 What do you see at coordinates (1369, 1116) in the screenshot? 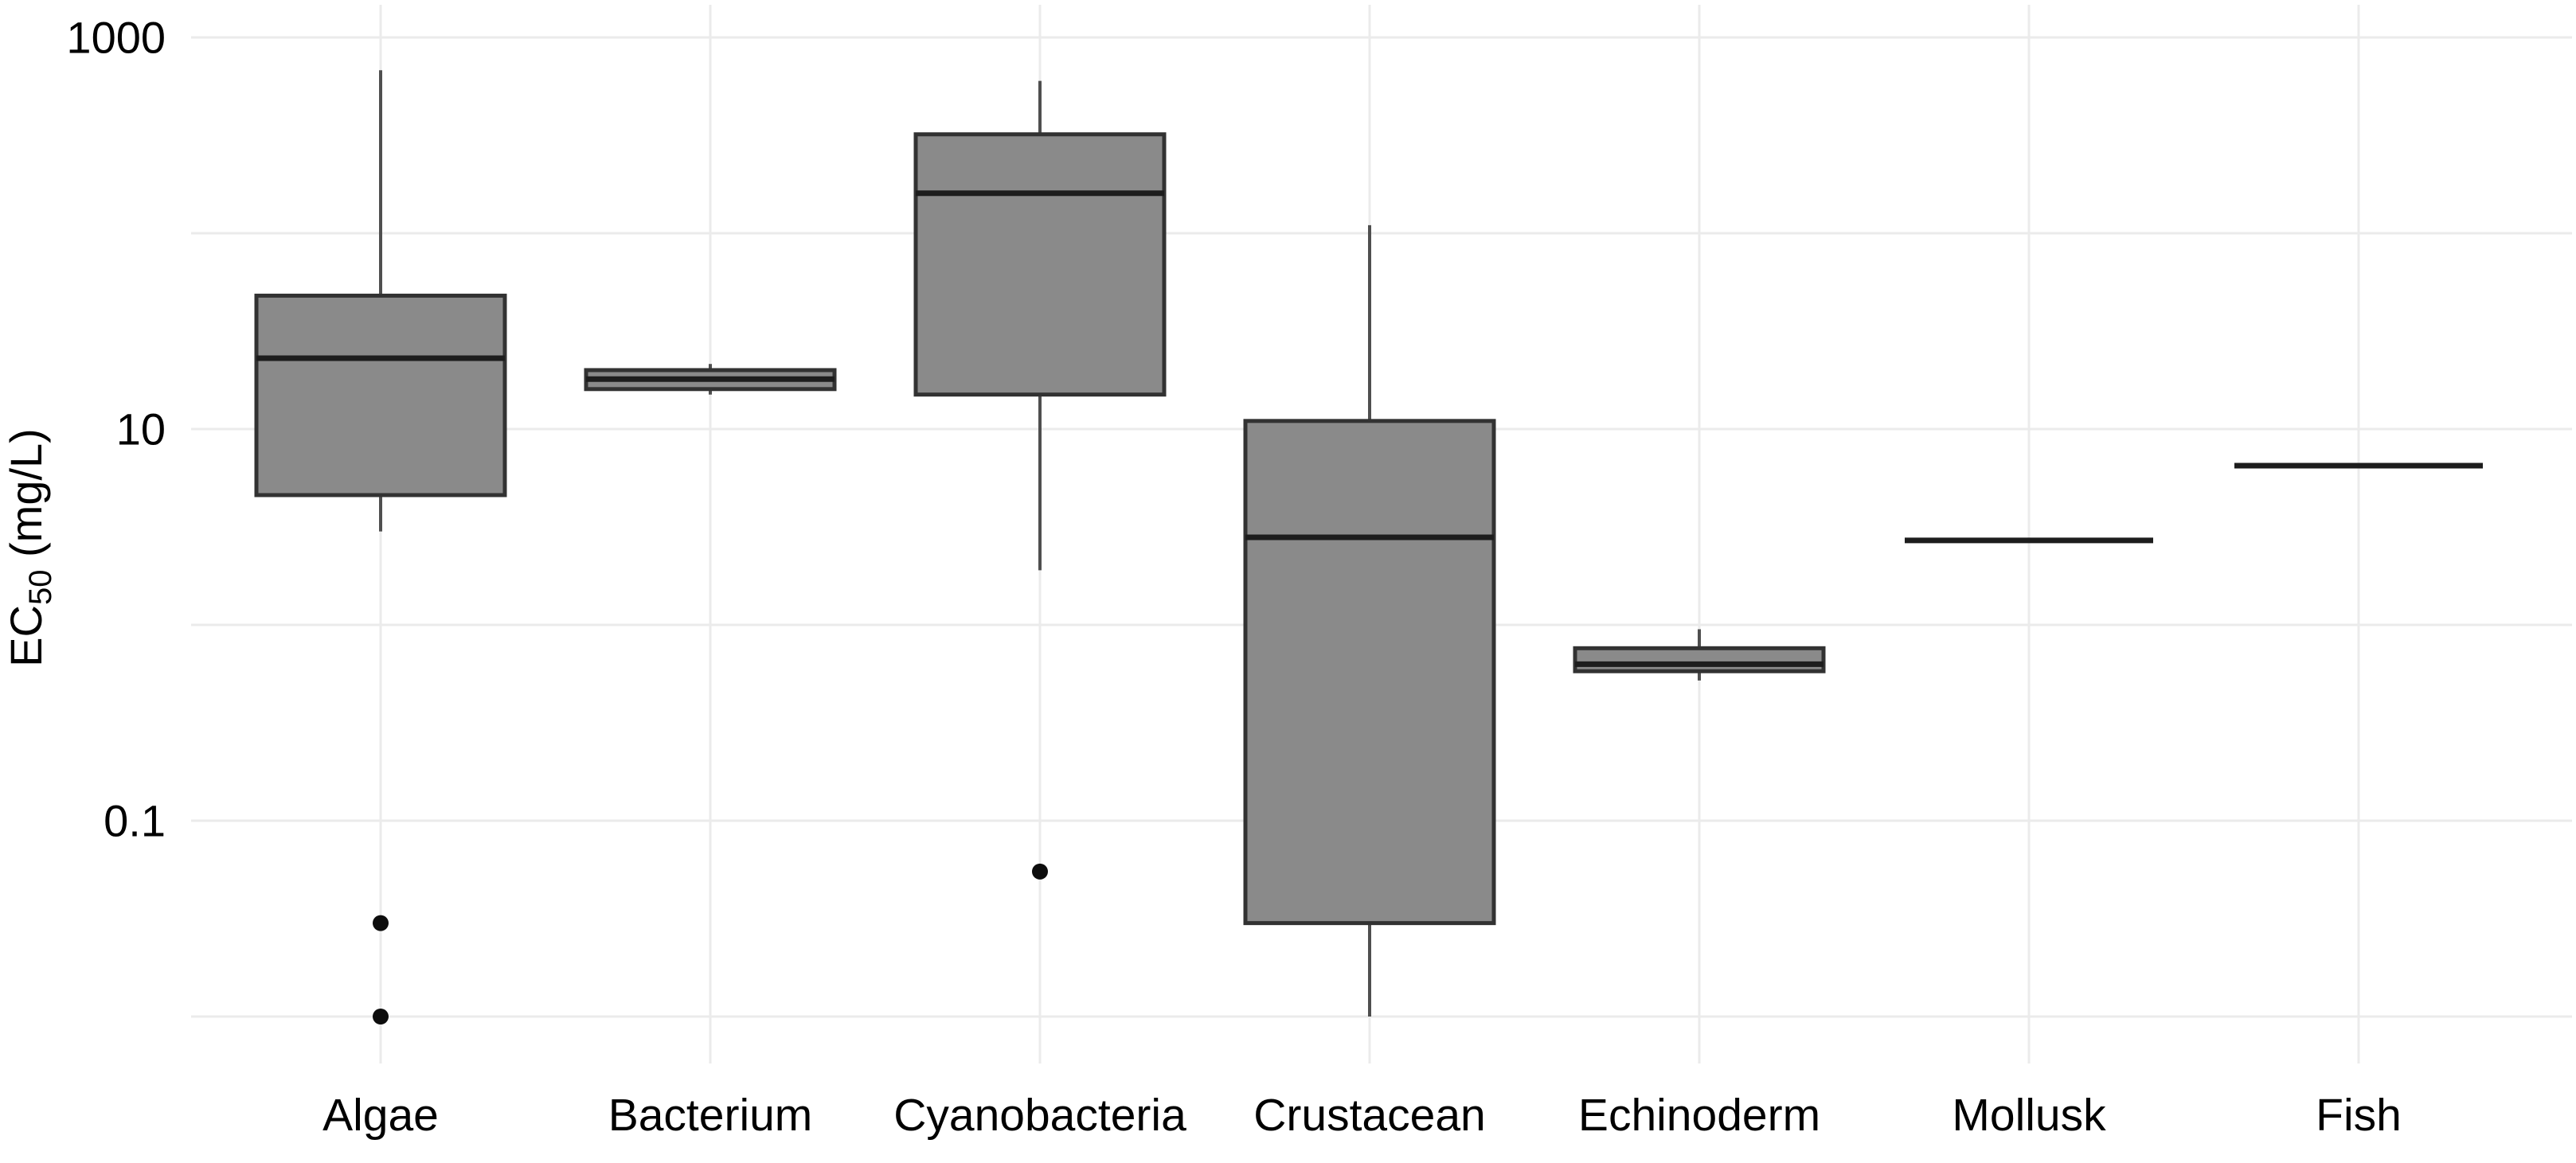
I see `x-axis-label-crustacean: Crustacean` at bounding box center [1369, 1116].